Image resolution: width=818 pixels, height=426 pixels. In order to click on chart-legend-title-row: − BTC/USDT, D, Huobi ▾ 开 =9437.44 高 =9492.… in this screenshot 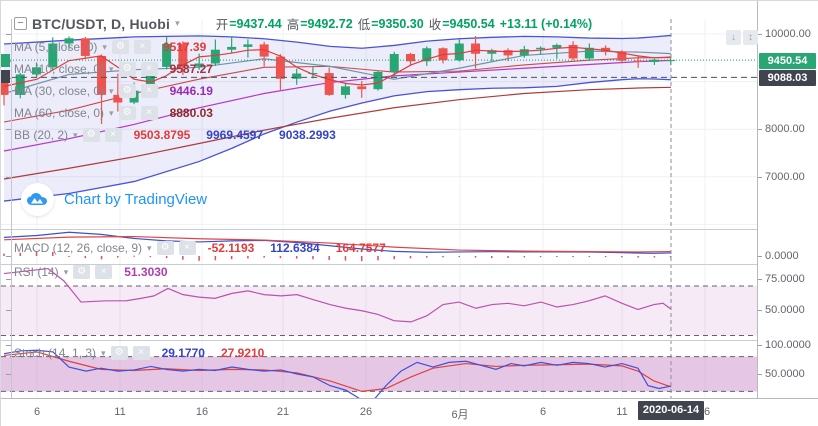, I will do `click(303, 23)`.